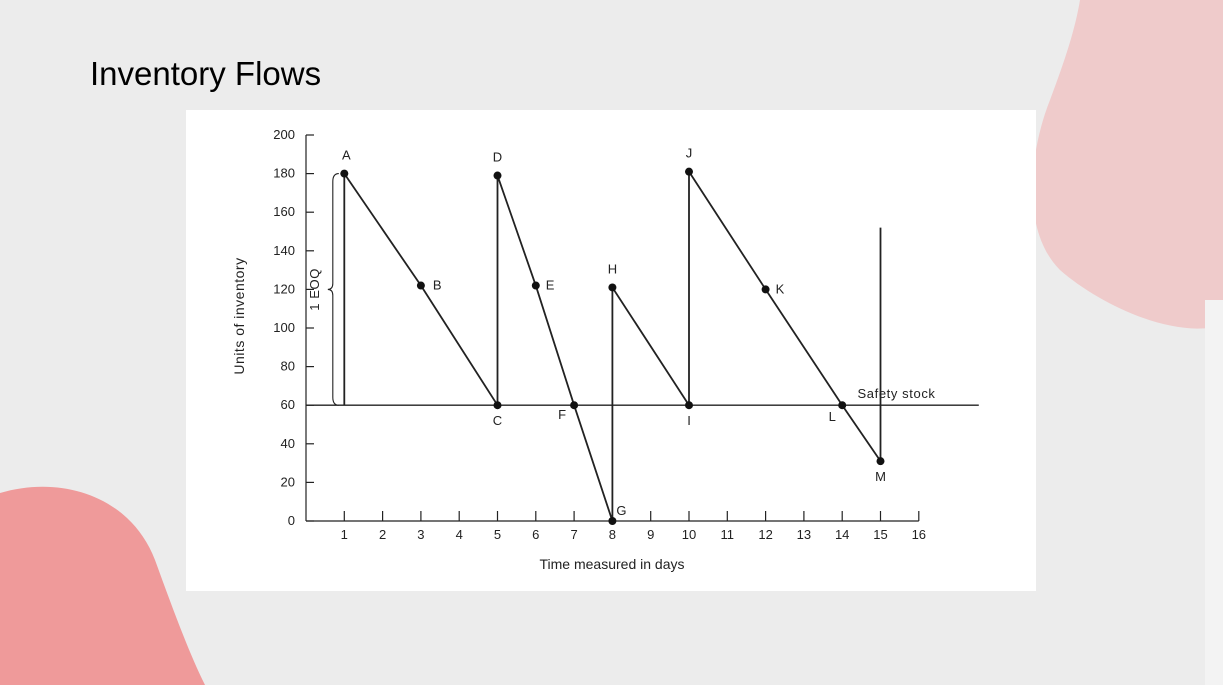 The image size is (1223, 685). Describe the element at coordinates (562, 414) in the screenshot. I see `point-label-f: F` at that location.